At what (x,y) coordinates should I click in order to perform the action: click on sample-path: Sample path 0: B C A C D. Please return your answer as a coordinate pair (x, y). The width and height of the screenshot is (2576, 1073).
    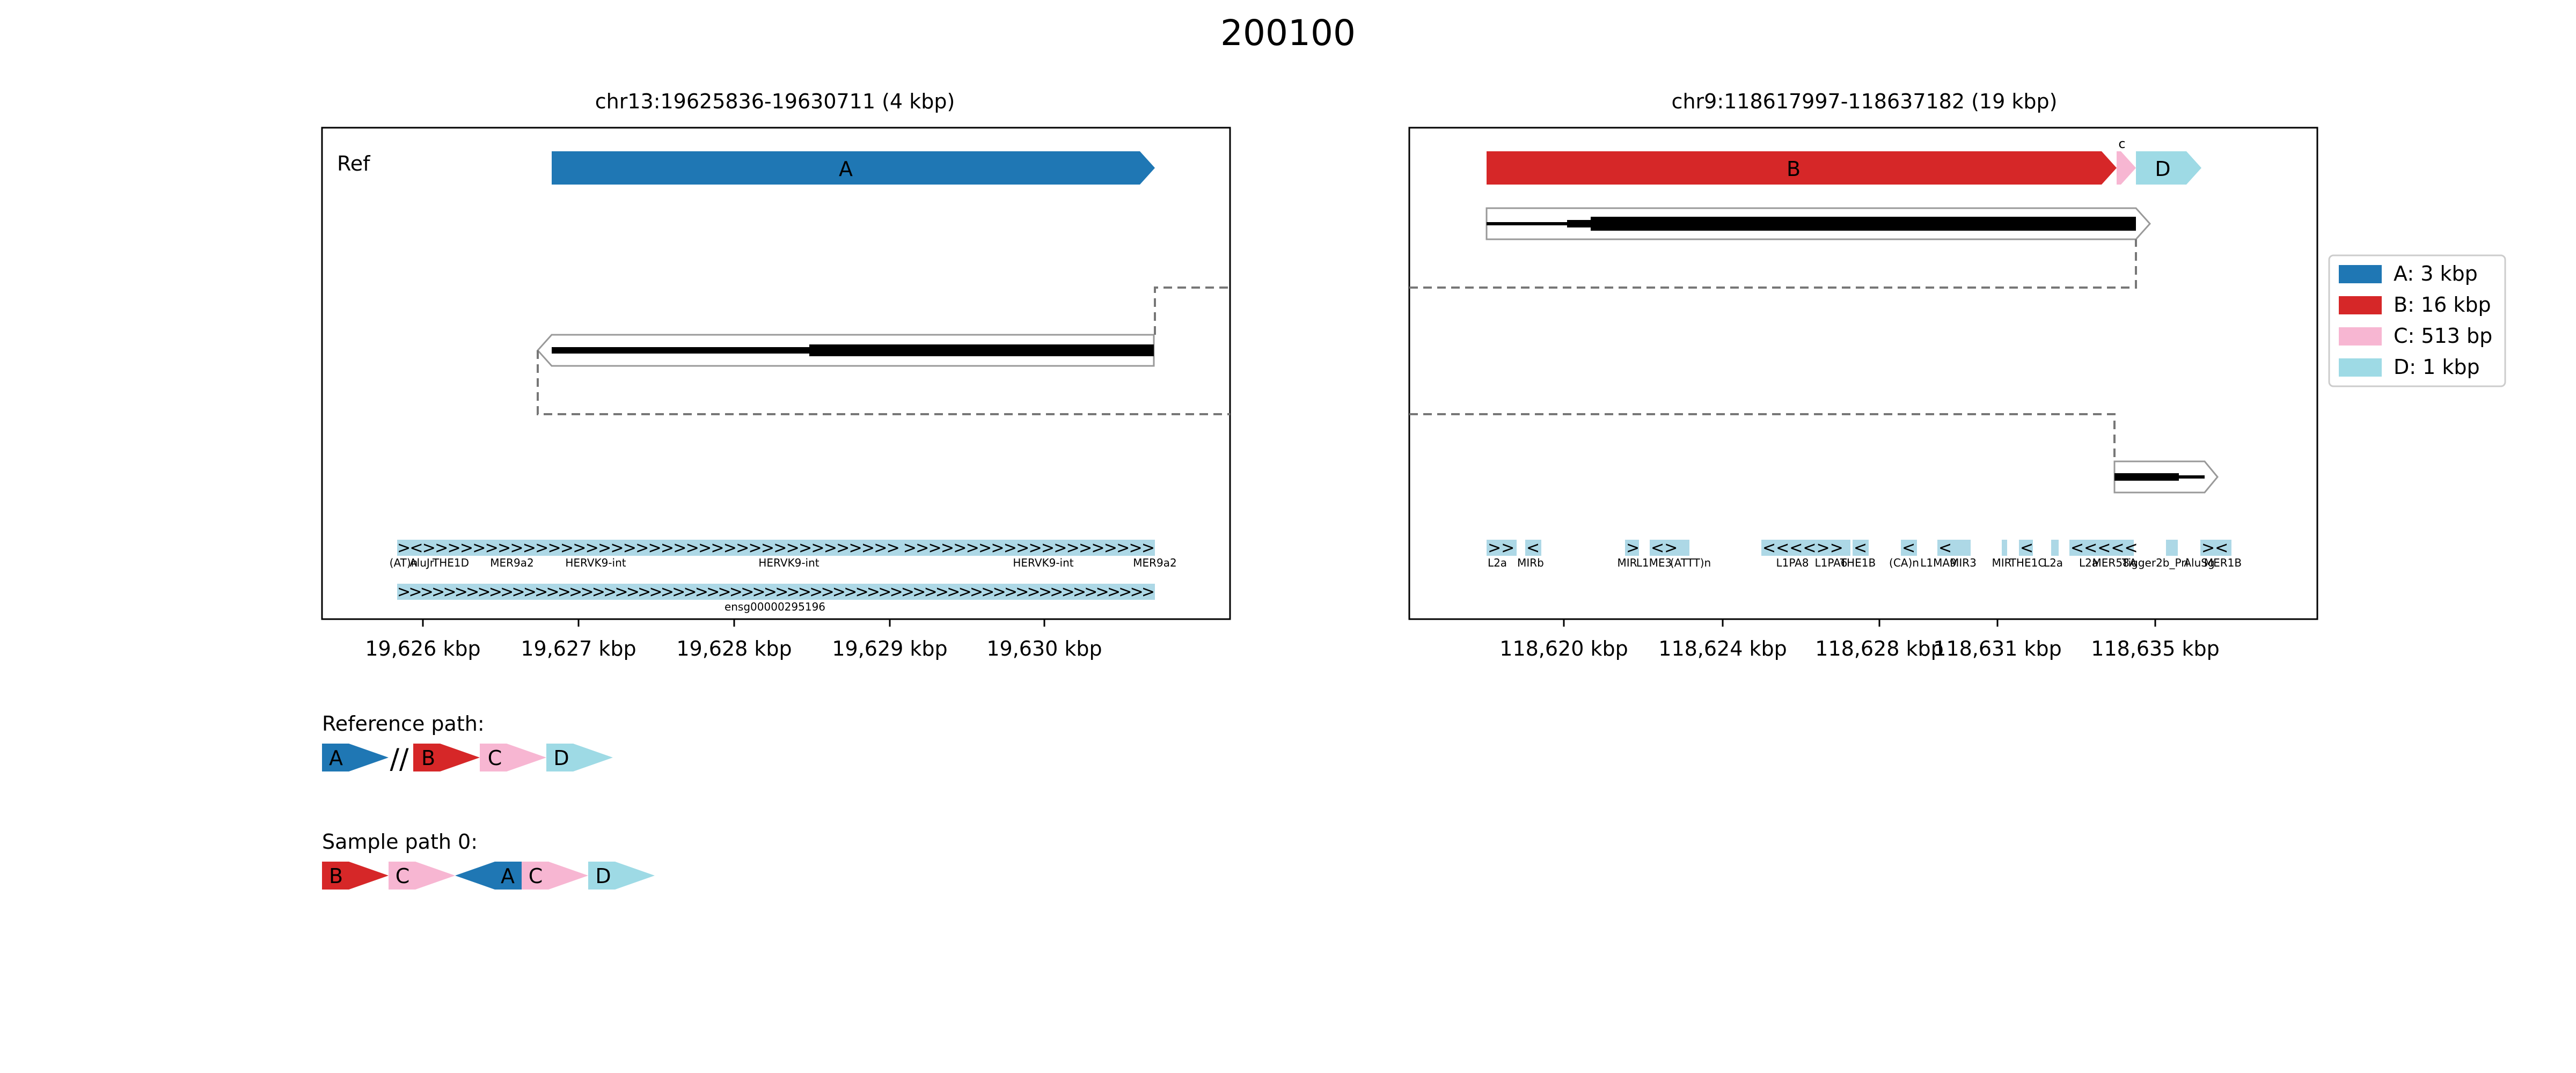
    Looking at the image, I should click on (488, 860).